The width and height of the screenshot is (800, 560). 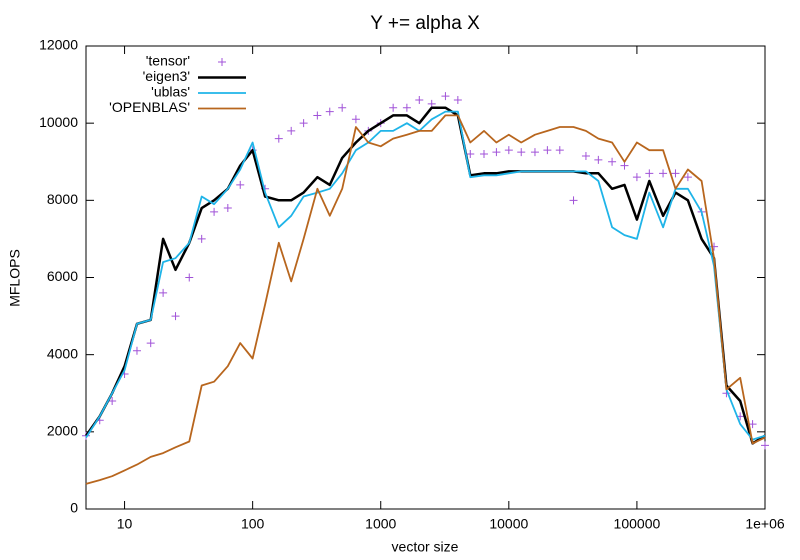 What do you see at coordinates (149, 107) in the screenshot?
I see `legend-label: 'OPENBLAS'` at bounding box center [149, 107].